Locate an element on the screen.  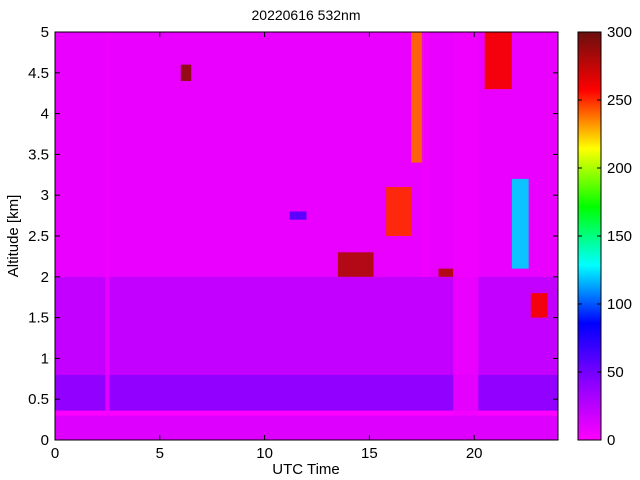
colorbar-tick-label: 150 is located at coordinates (619, 236).